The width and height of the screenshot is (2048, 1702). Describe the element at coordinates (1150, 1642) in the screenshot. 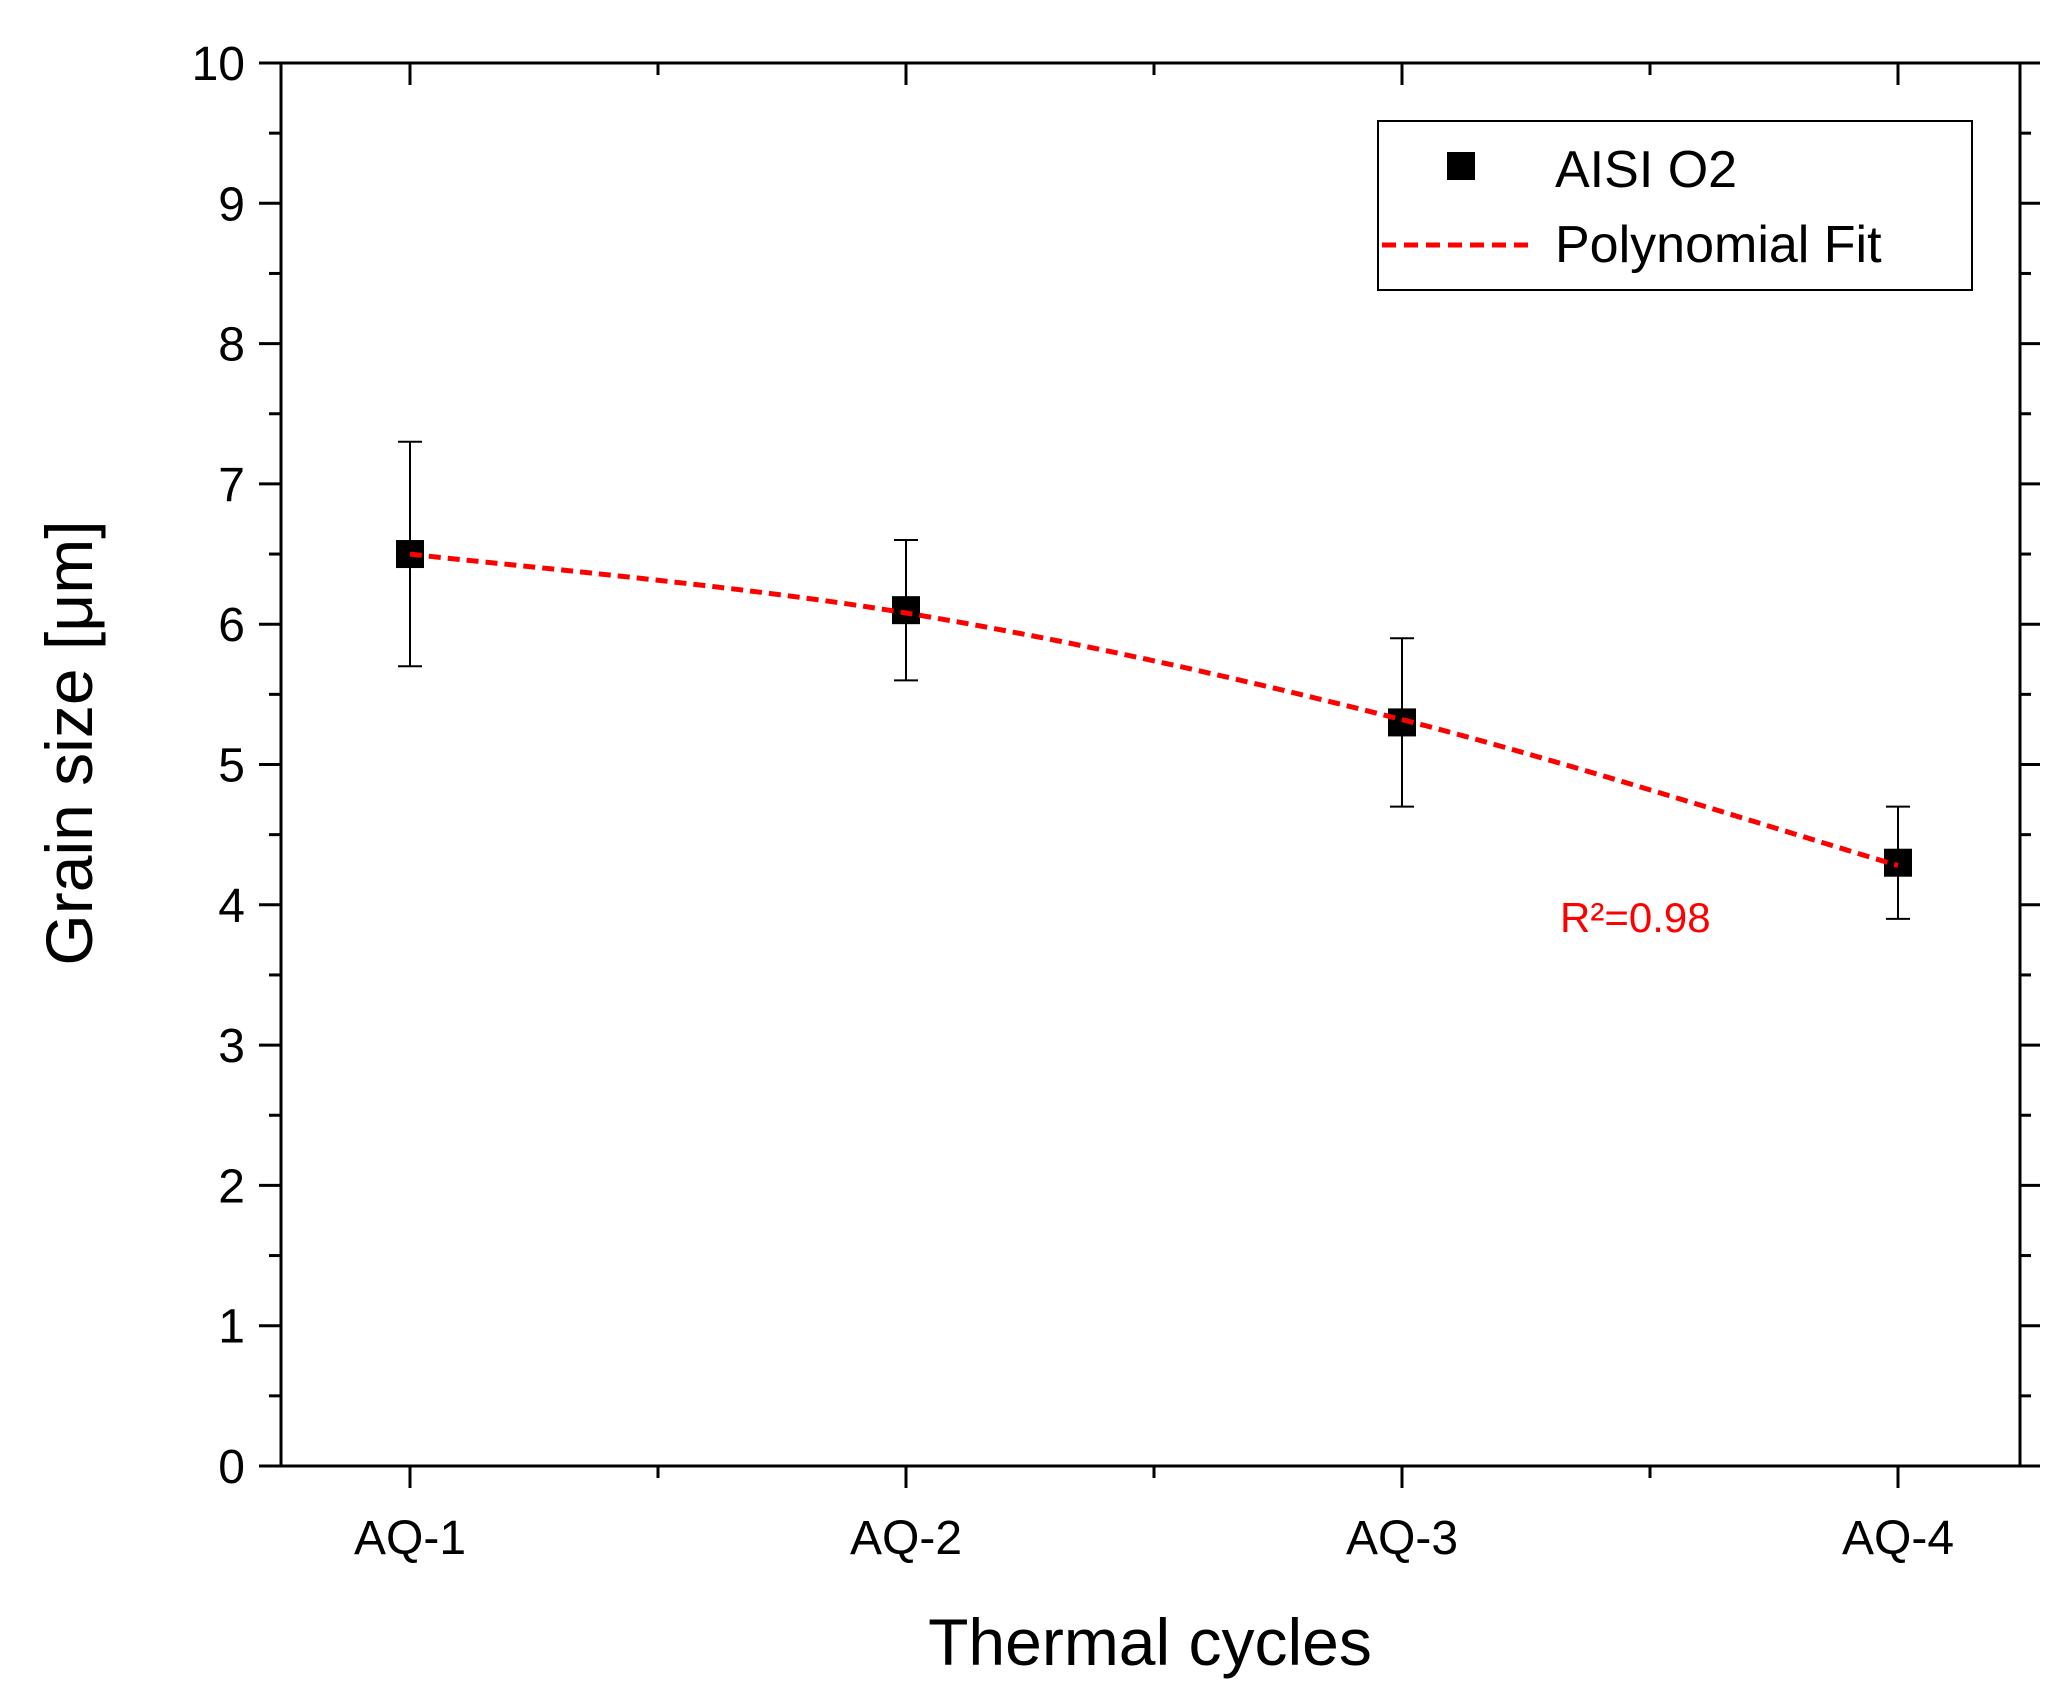

I see `x-axis-title: Thermal cycles` at that location.